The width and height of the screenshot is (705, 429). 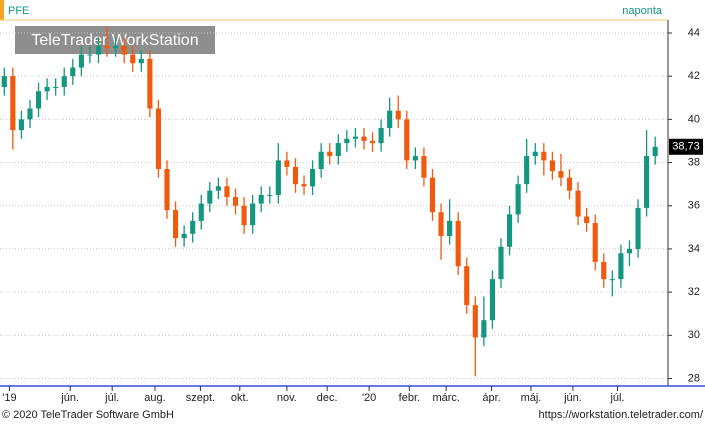 I want to click on ticker-marker, so click(x=2, y=10).